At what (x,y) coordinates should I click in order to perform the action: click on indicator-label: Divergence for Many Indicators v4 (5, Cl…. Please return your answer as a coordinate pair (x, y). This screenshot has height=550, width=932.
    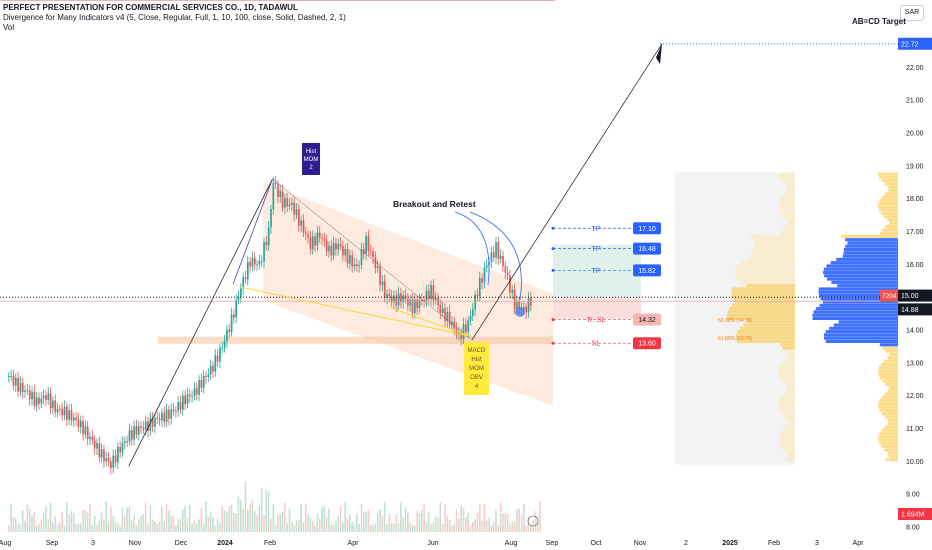
    Looking at the image, I should click on (174, 17).